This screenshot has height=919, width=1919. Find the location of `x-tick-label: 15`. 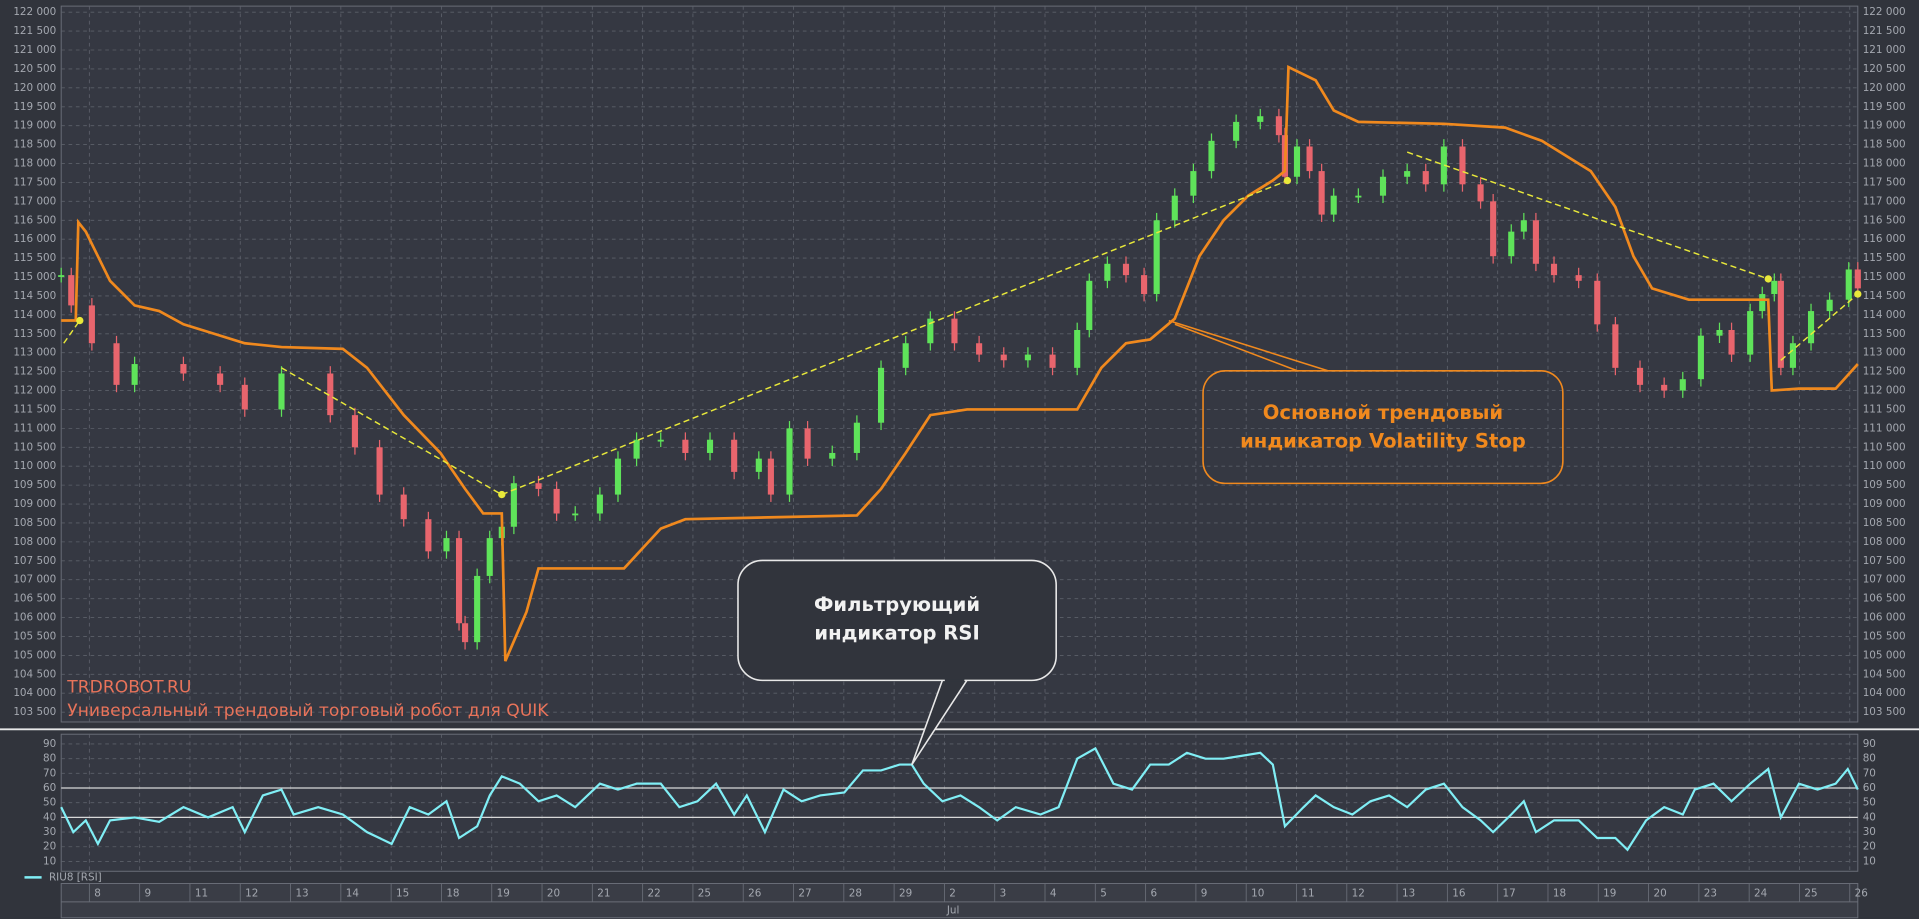

x-tick-label: 15 is located at coordinates (402, 893).